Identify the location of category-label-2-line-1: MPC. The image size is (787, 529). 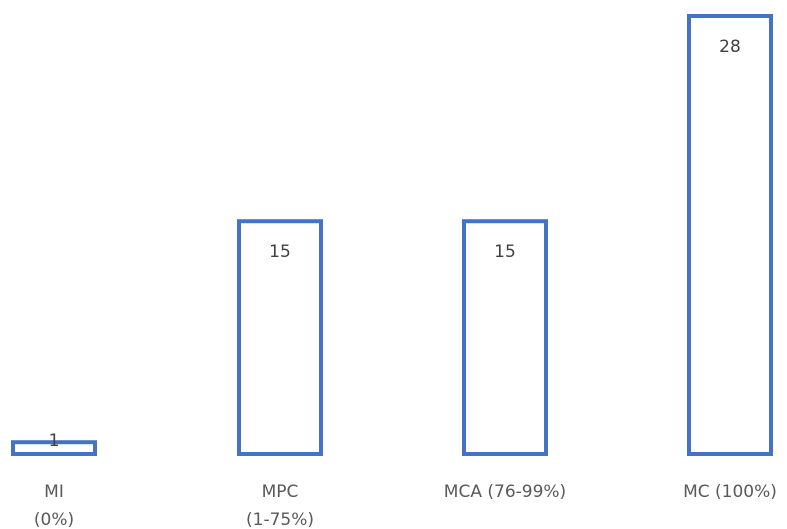
(280, 492).